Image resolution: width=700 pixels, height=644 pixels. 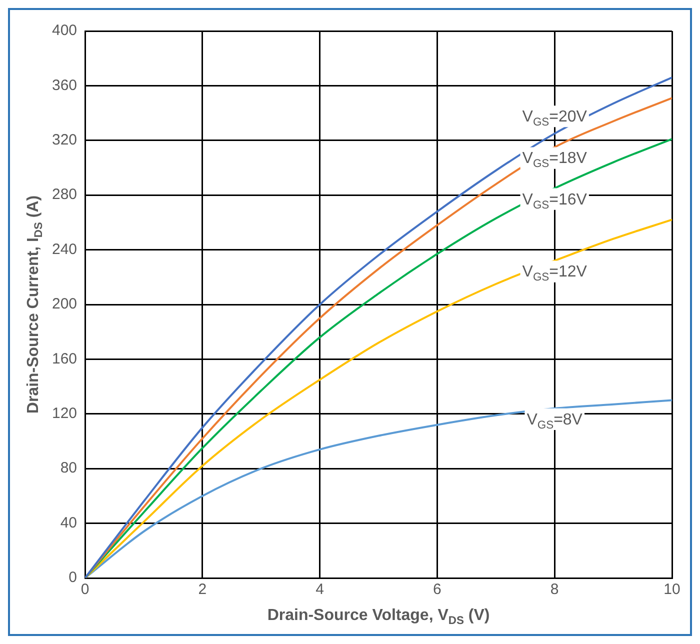 What do you see at coordinates (65, 195) in the screenshot?
I see `y-tick-label: 280` at bounding box center [65, 195].